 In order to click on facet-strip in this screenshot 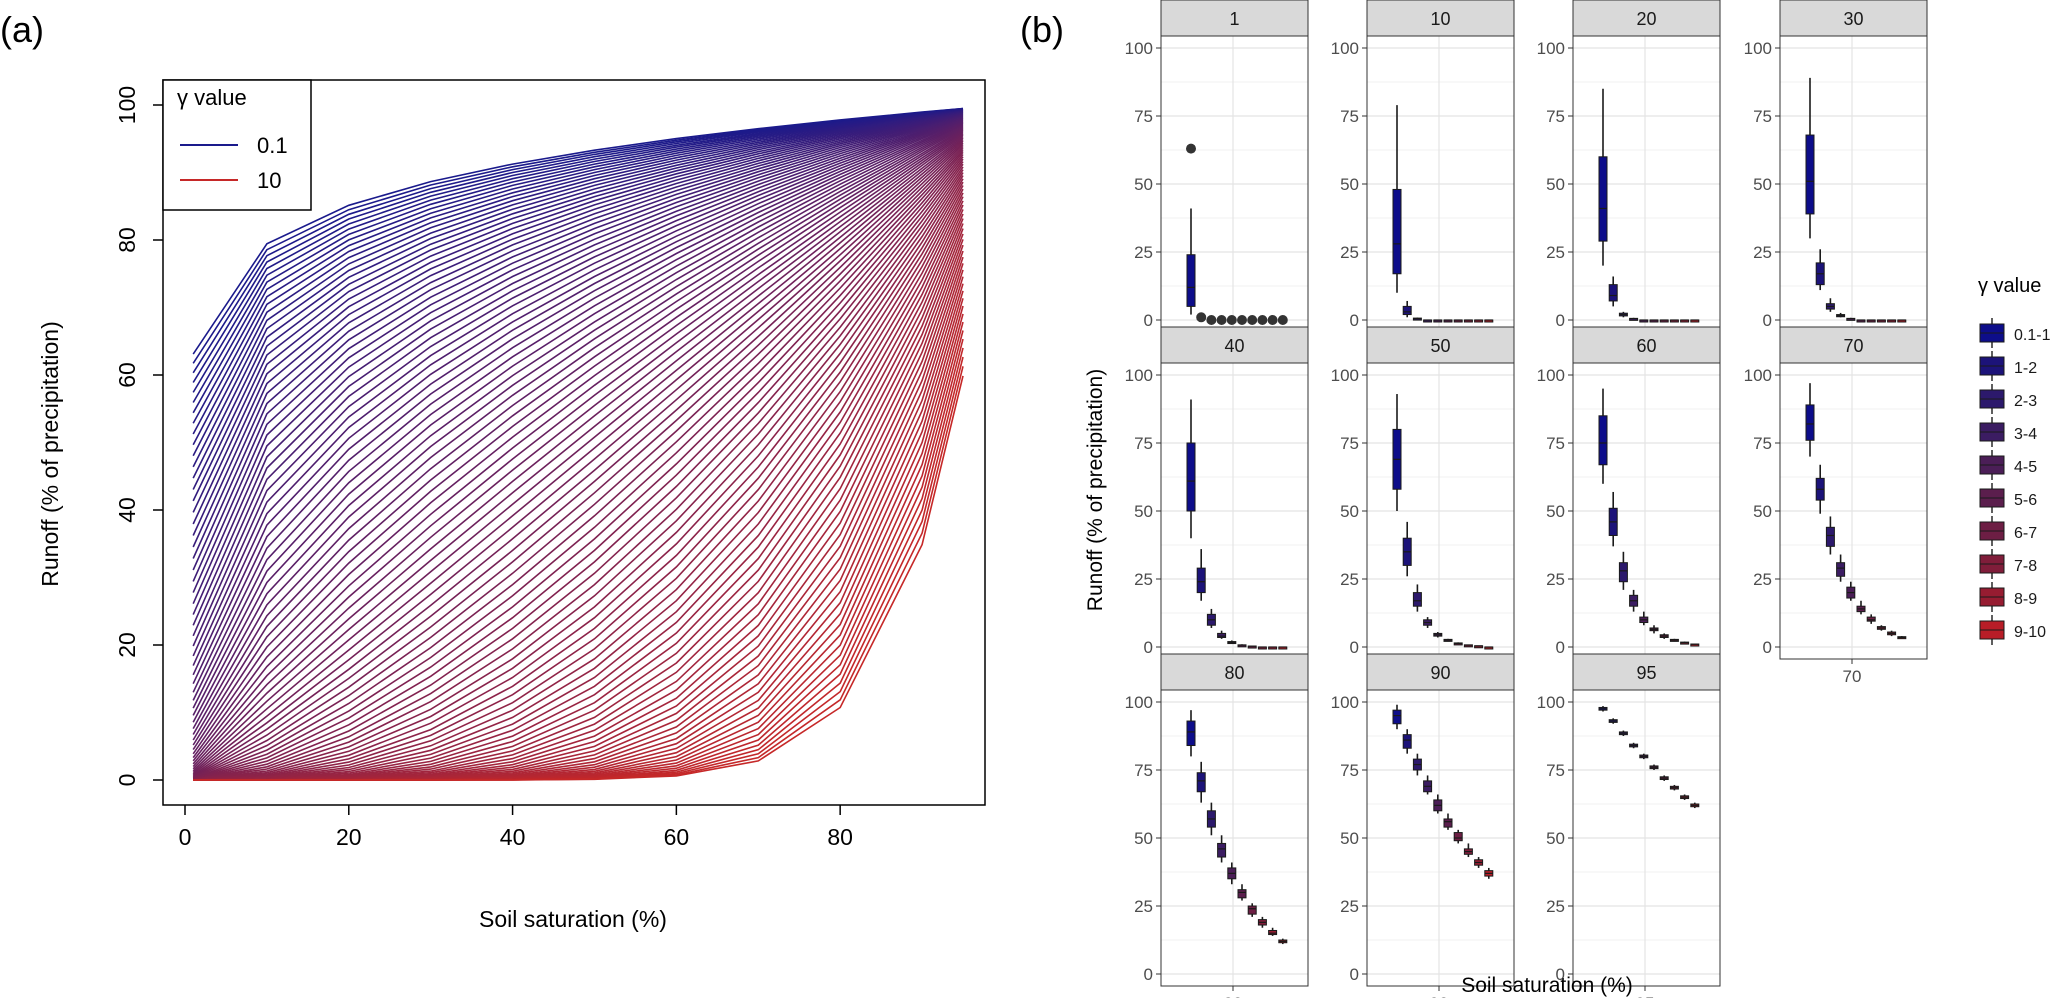, I will do `click(1853, 345)`.